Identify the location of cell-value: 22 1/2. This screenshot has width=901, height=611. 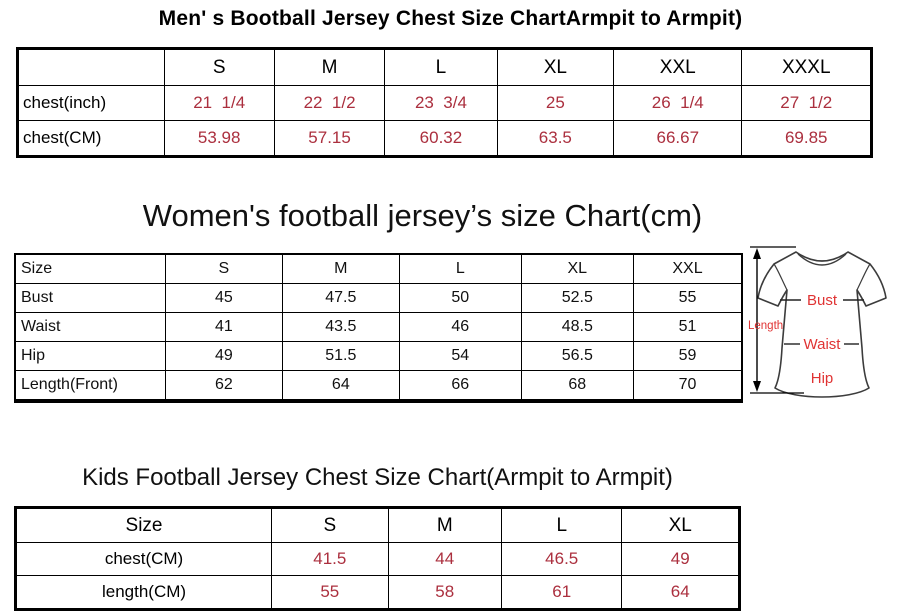
(329, 103).